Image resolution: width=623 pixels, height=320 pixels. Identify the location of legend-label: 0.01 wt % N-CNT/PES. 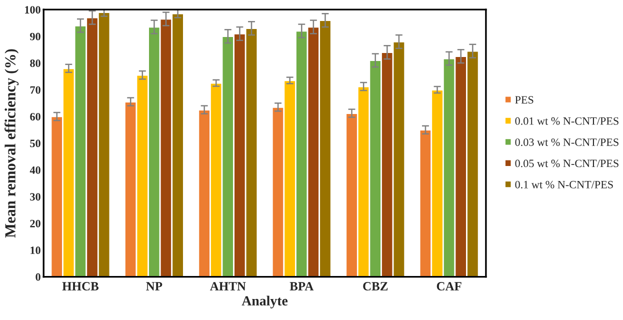
(566, 121).